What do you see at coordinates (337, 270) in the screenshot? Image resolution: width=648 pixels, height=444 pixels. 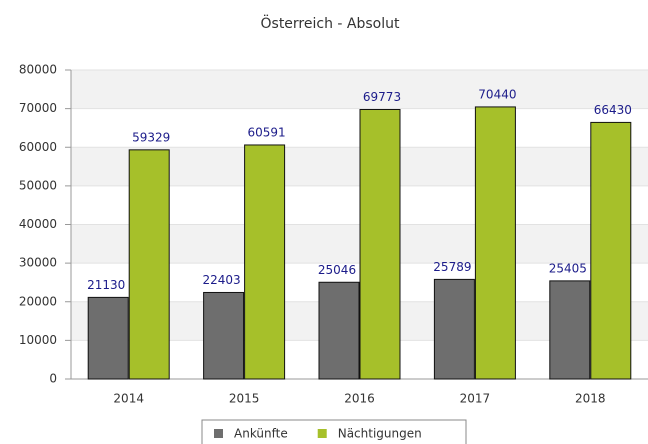 I see `value-label: 25046` at bounding box center [337, 270].